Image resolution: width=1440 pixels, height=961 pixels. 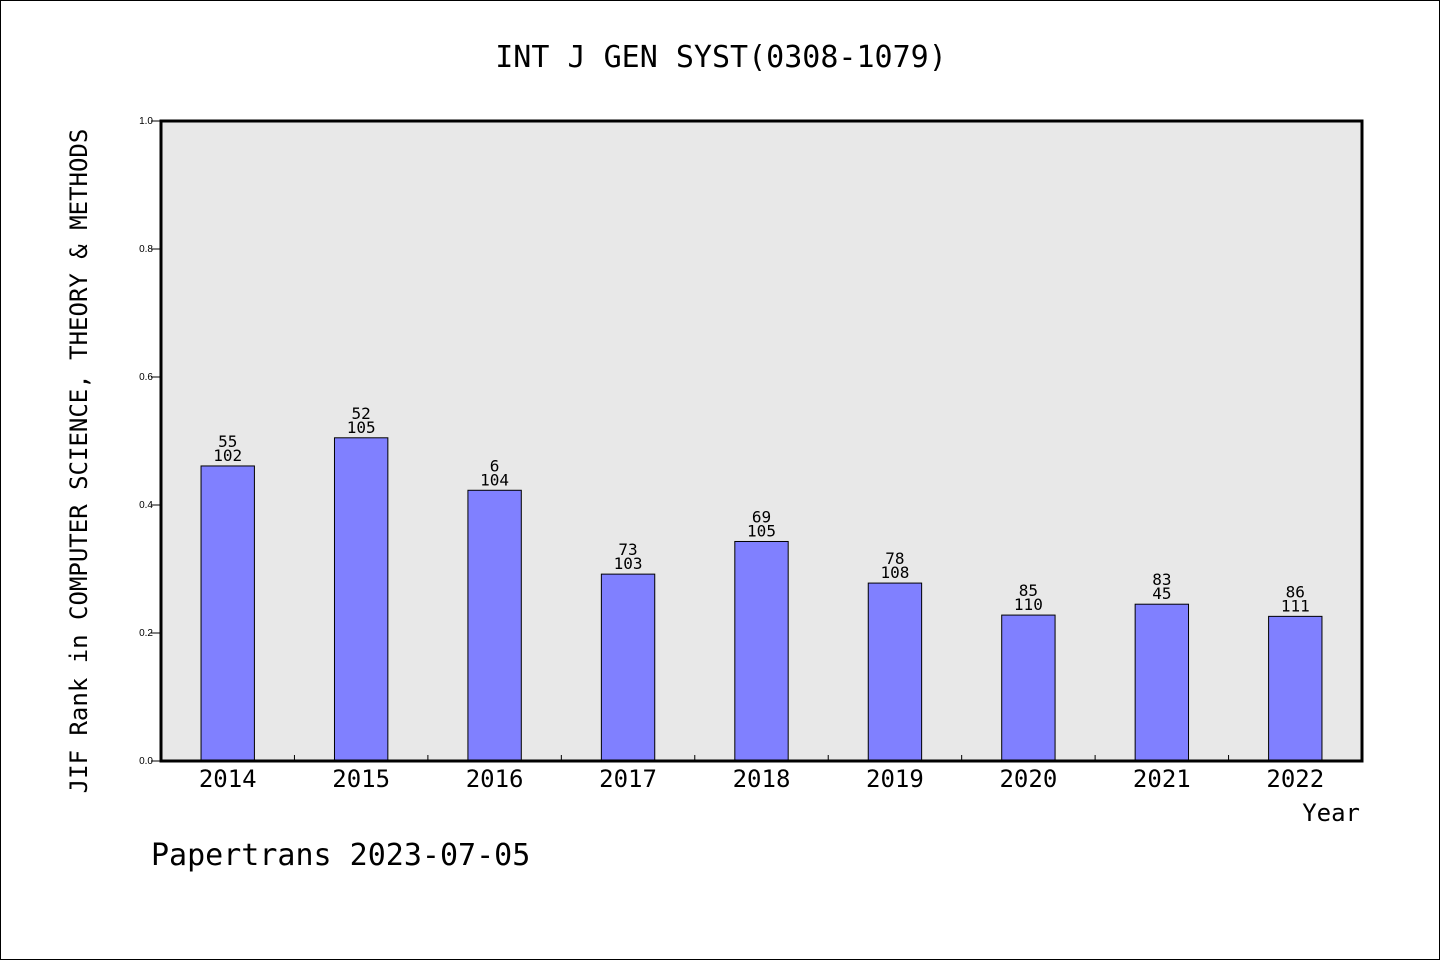 What do you see at coordinates (146, 249) in the screenshot?
I see `y-tick-label-0.8: 0.8` at bounding box center [146, 249].